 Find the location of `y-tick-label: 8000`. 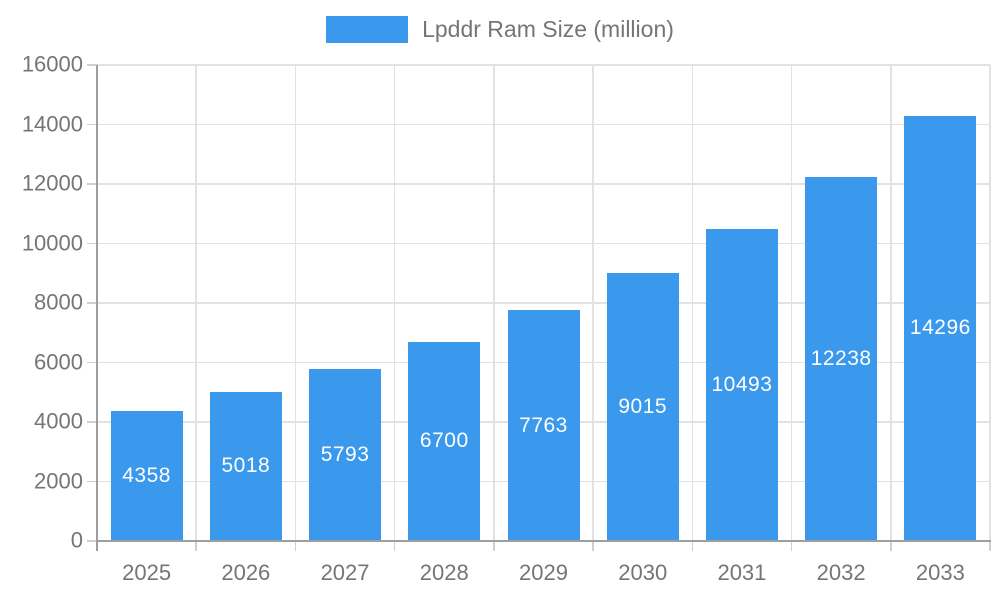

y-tick-label: 8000 is located at coordinates (58, 302).